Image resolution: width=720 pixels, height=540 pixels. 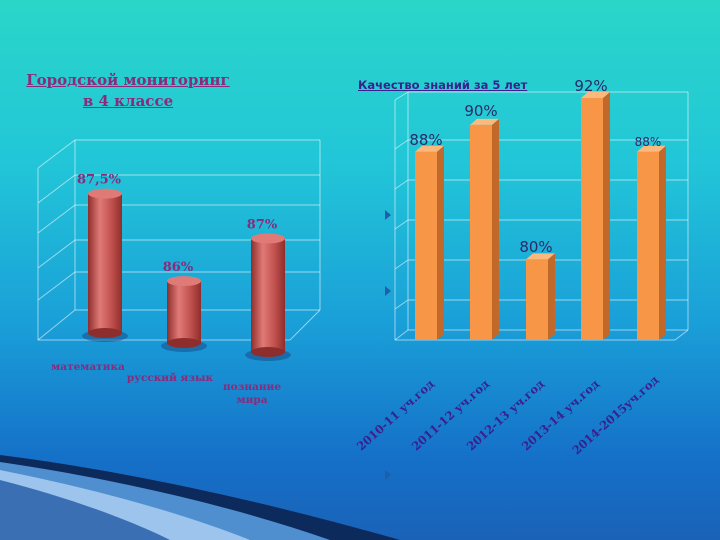 I want to click on left-chart-title: Городской мониторинг в 4 классе, so click(x=128, y=91).